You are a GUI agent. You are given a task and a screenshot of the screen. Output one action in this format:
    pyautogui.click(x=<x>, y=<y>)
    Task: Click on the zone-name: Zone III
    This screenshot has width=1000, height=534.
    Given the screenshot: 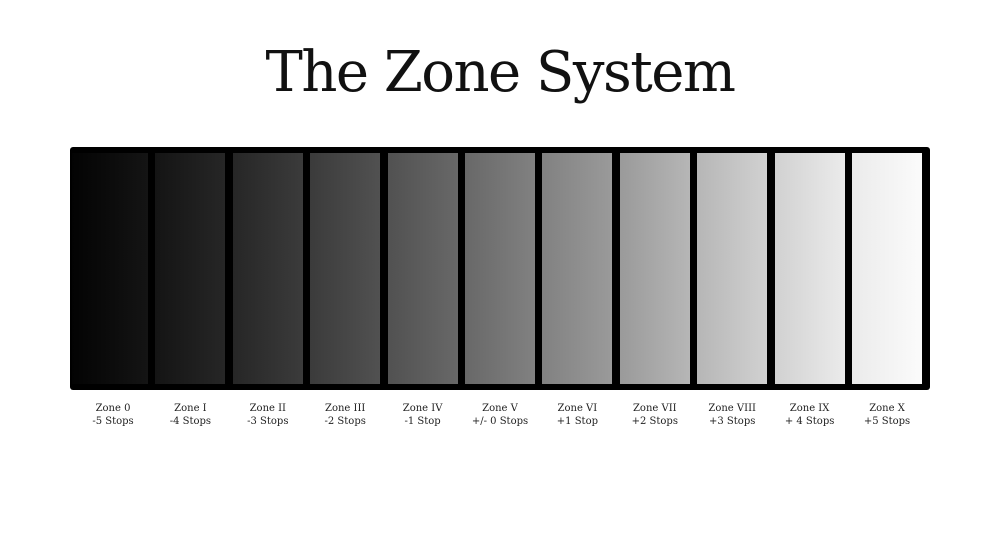 What is the action you would take?
    pyautogui.click(x=345, y=408)
    